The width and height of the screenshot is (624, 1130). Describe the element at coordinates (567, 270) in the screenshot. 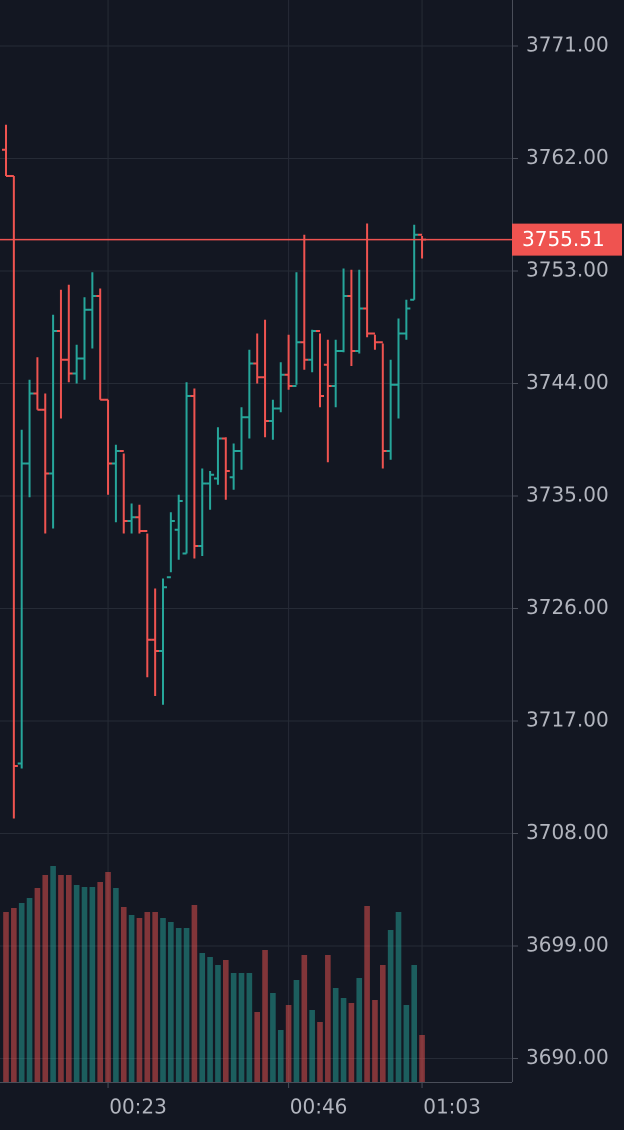

I see `y-tick-label: 3753.00` at that location.